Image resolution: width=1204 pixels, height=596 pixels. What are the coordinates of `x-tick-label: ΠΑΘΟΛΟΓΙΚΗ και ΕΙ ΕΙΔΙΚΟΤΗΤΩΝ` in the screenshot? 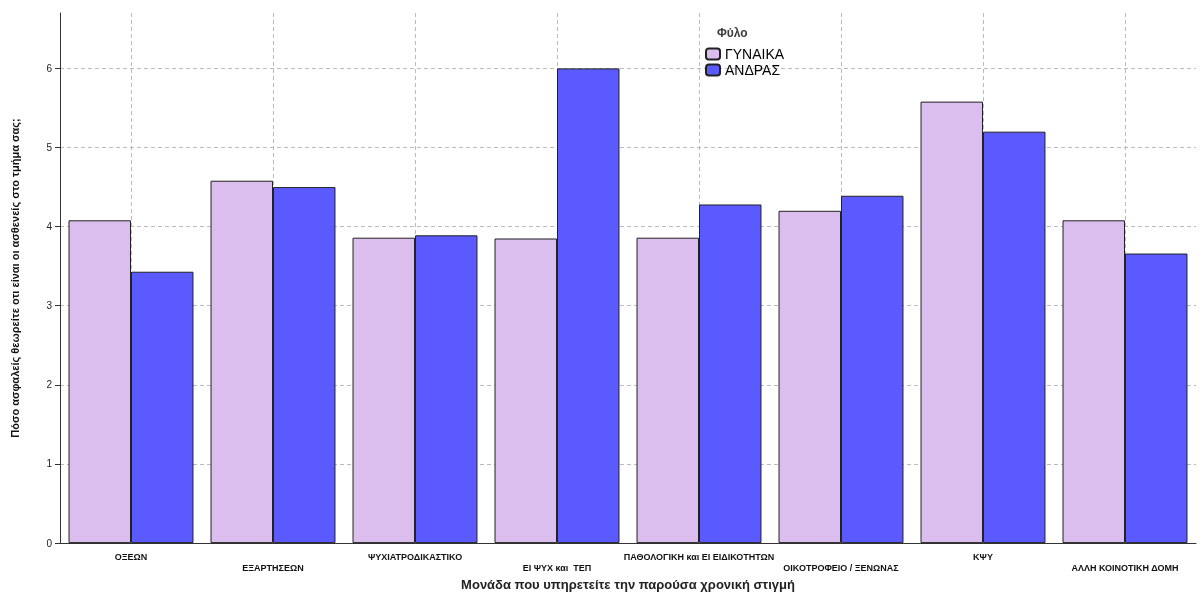 It's located at (699, 556).